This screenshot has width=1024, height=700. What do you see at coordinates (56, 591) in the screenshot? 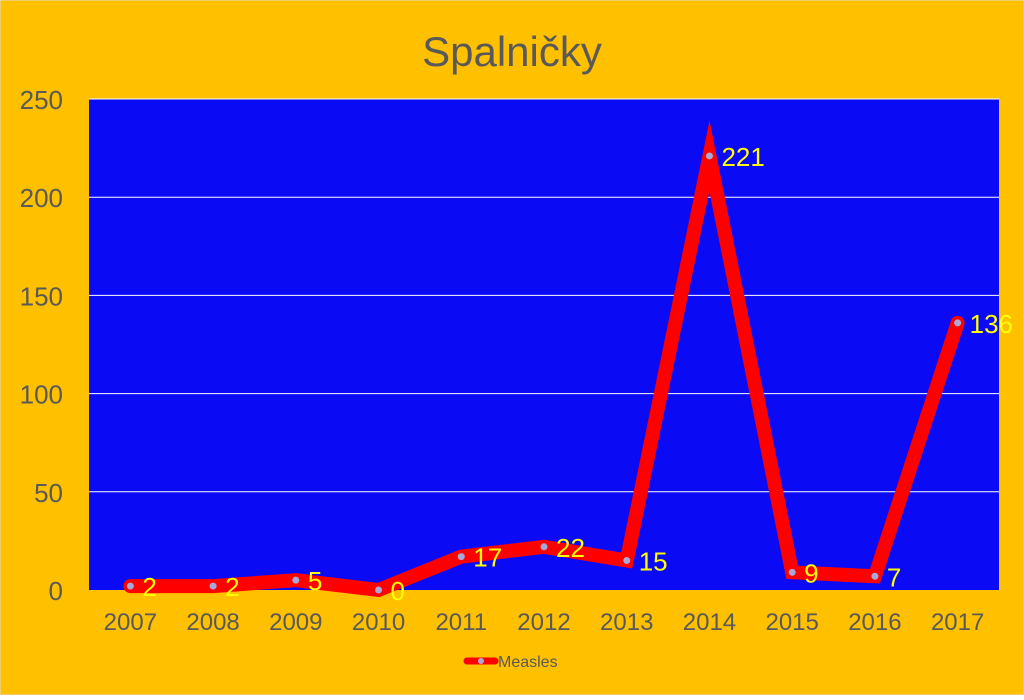
I see `y-tick-label: 0` at bounding box center [56, 591].